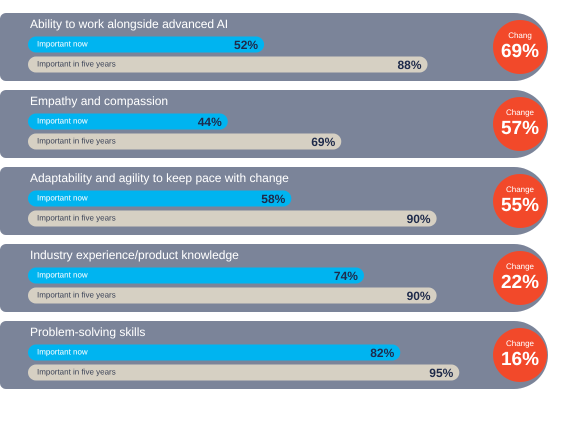 The height and width of the screenshot is (427, 561). Describe the element at coordinates (409, 65) in the screenshot. I see `data-label: 88%` at that location.